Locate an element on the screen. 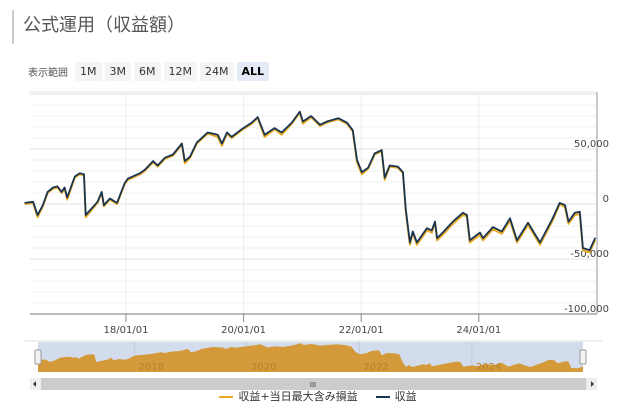 The image size is (636, 417). legend-swatch is located at coordinates (382, 397).